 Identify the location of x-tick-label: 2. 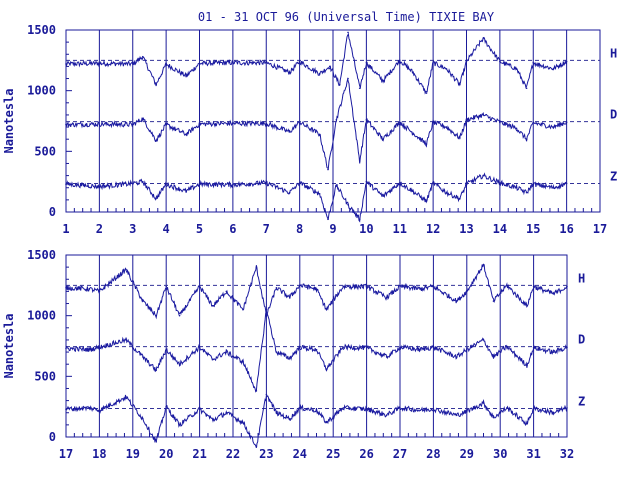
(99, 229).